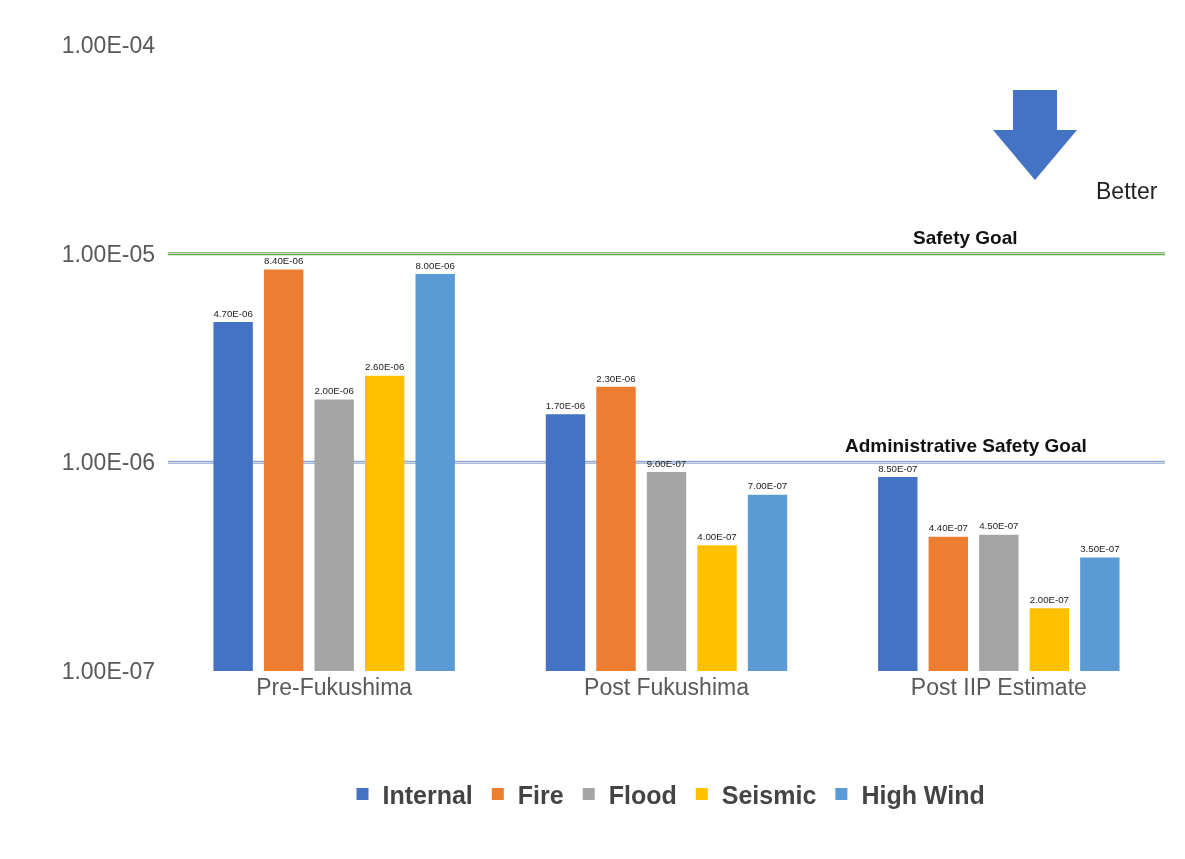  I want to click on data-label: 8.50E-07, so click(898, 468).